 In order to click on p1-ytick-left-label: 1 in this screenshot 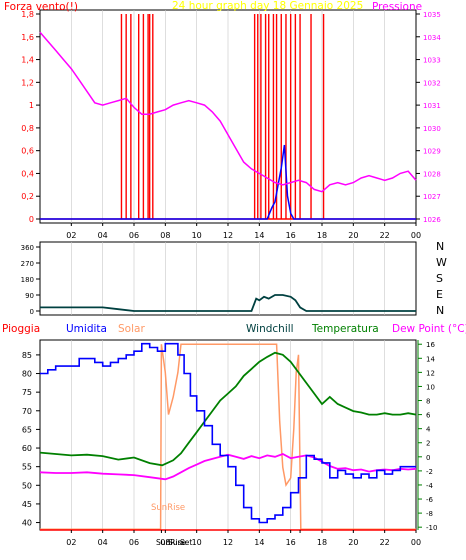, I will do `click(31, 105)`.